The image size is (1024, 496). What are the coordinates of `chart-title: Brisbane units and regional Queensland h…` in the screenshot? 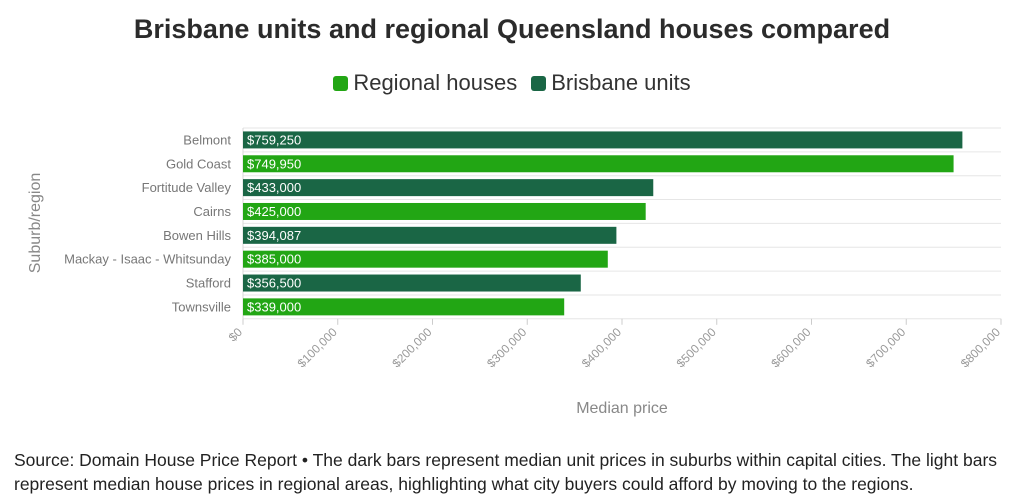 It's located at (512, 29).